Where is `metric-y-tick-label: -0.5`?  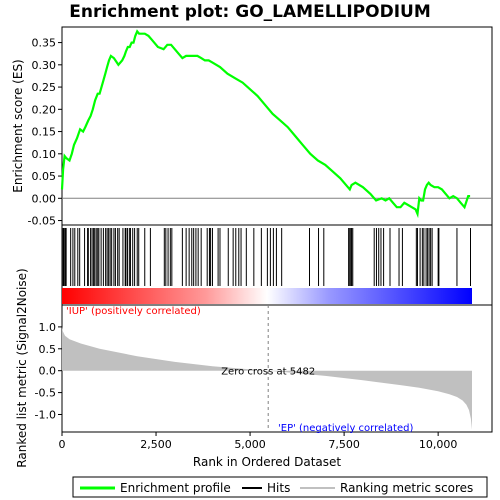
metric-y-tick-label: -0.5 is located at coordinates (45, 393).